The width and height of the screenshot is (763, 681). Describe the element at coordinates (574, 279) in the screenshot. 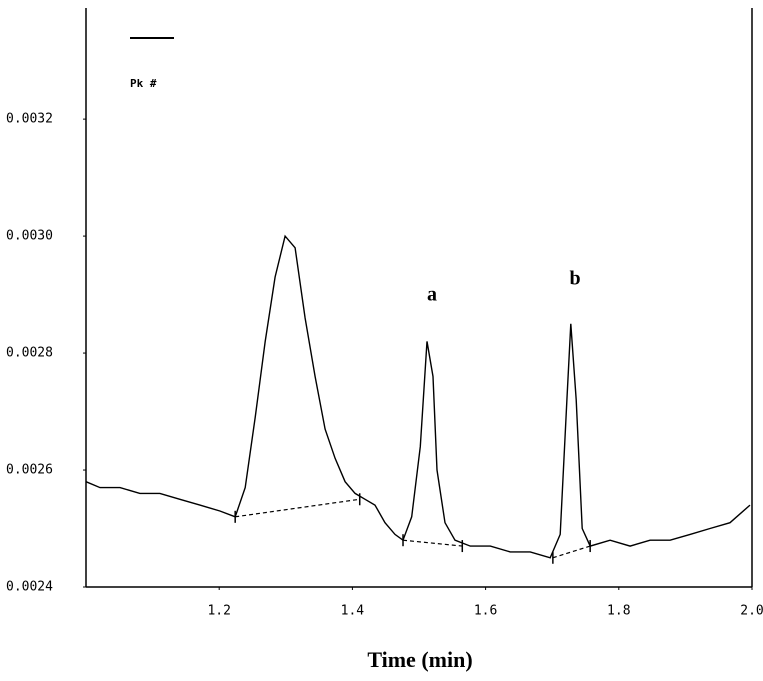

I see `peak-label: b` at that location.